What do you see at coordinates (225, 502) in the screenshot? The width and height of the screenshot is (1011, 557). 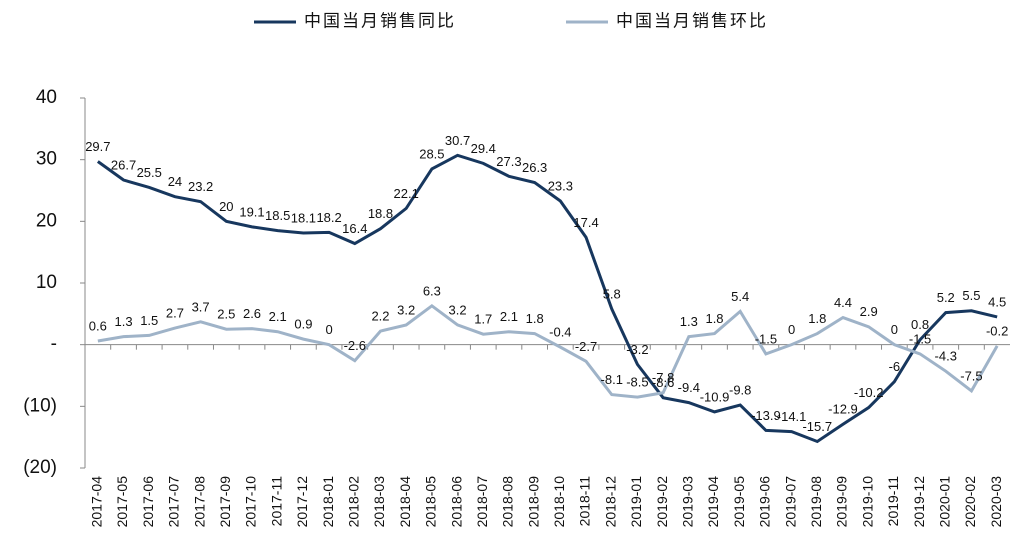 I see `x-tick-label: 2017-09` at bounding box center [225, 502].